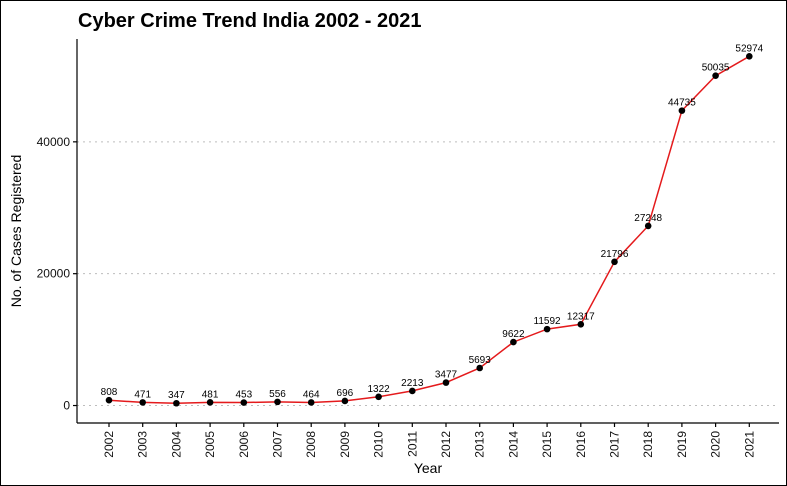  What do you see at coordinates (446, 375) in the screenshot?
I see `data-label: 3477` at bounding box center [446, 375].